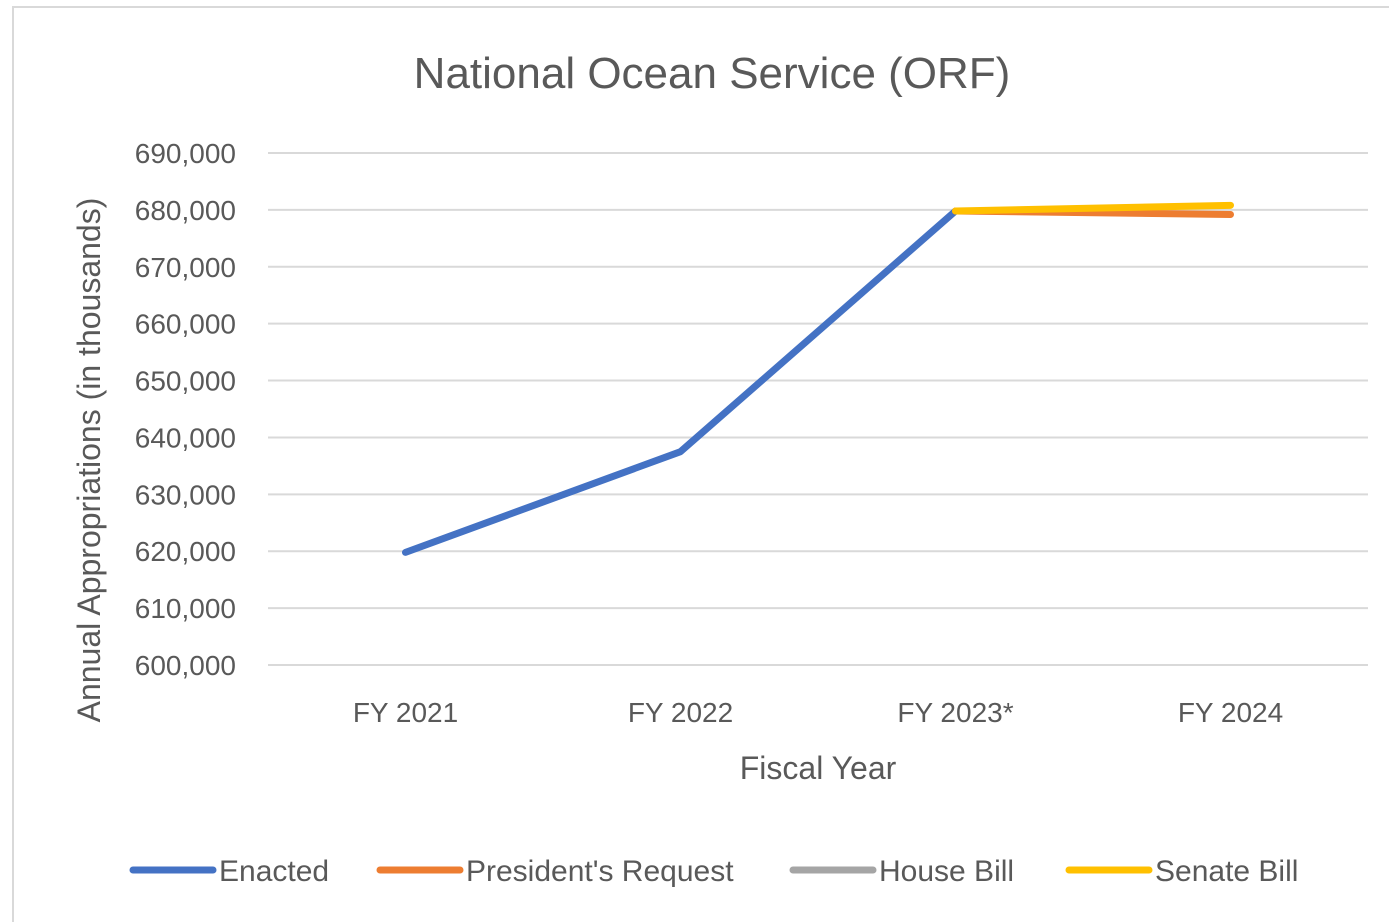  I want to click on x-tick-label: FY 2024, so click(1230, 712).